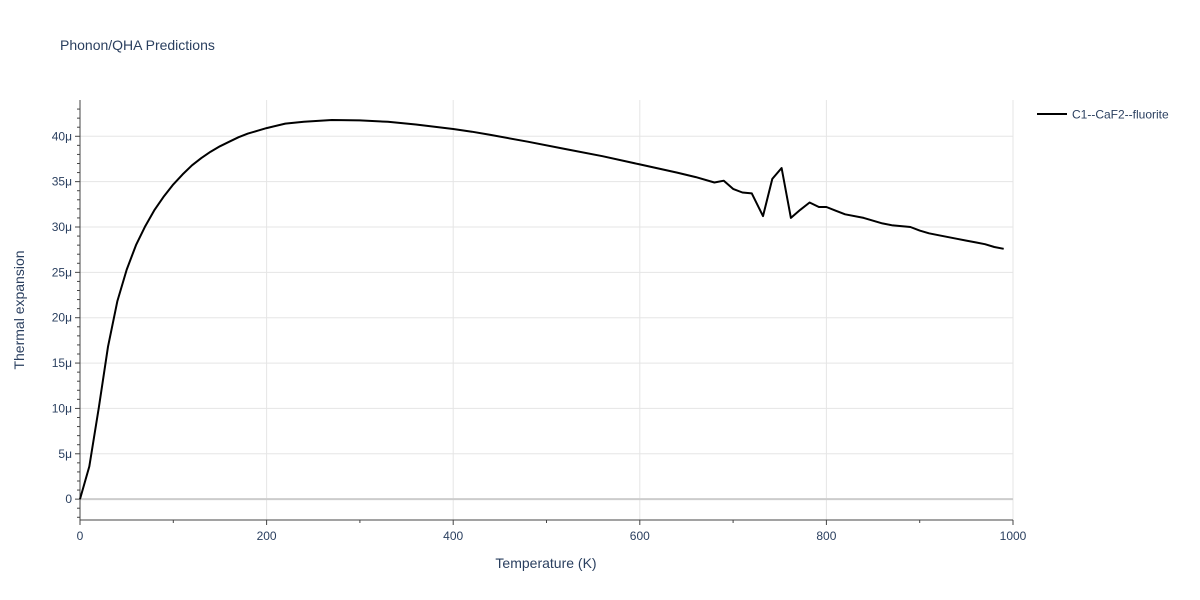 Image resolution: width=1200 pixels, height=600 pixels. I want to click on x-tick-label: 0, so click(80, 536).